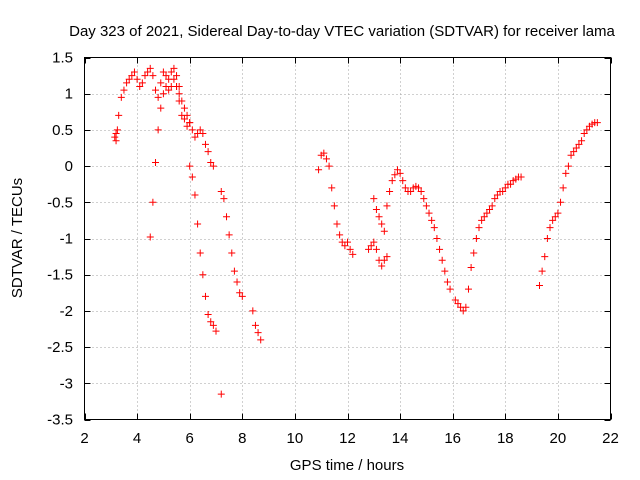 This screenshot has height=480, width=640. Describe the element at coordinates (66, 311) in the screenshot. I see `y-tick-label: -2` at that location.